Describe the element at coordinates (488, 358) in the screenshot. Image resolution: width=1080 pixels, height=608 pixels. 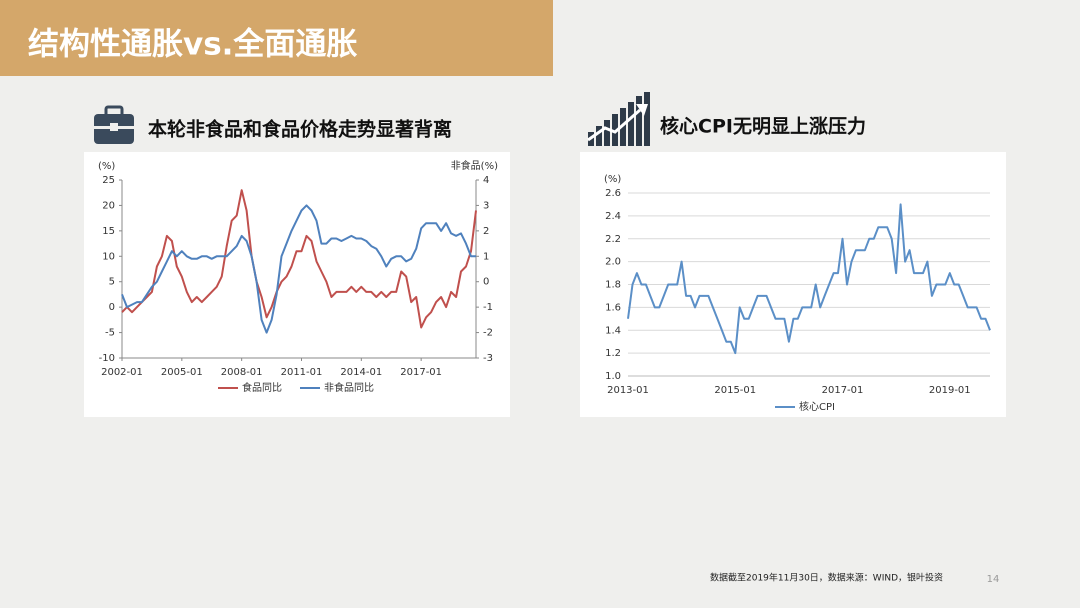
I see `y2-tick-label: -3` at that location.